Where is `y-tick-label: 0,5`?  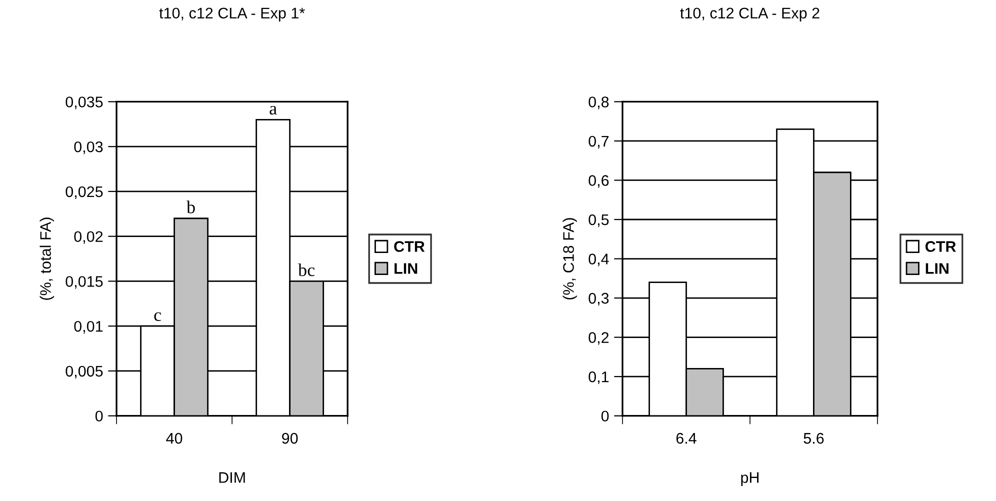 y-tick-label: 0,5 is located at coordinates (598, 220).